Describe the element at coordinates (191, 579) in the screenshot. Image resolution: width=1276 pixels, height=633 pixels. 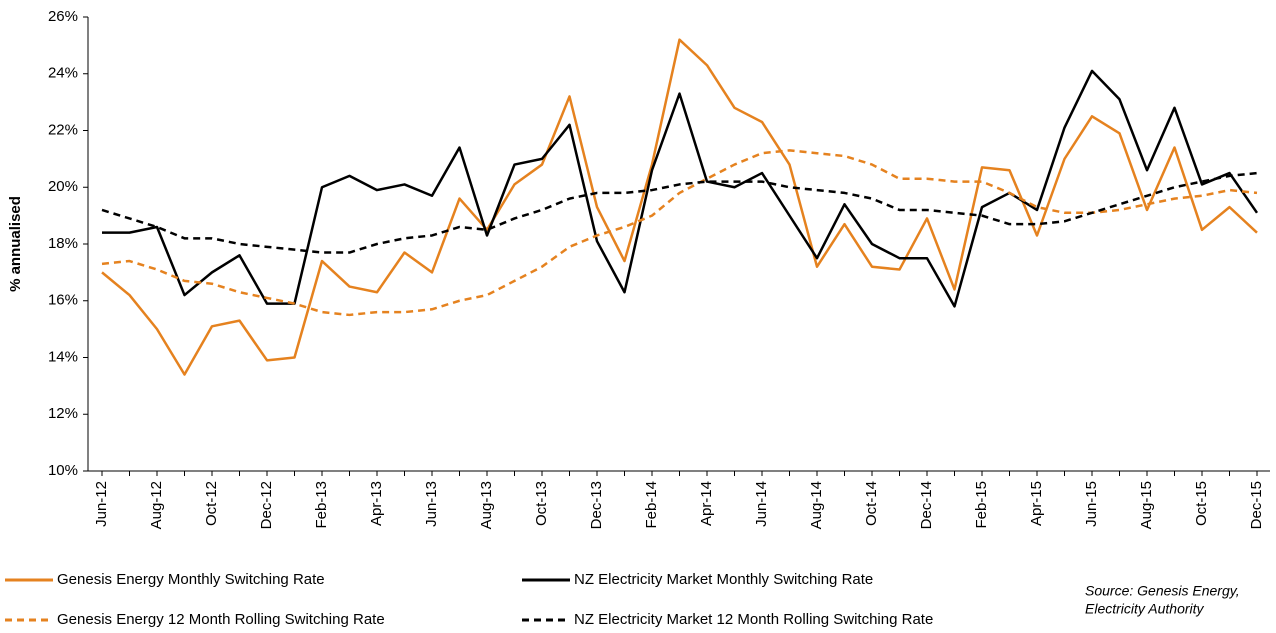
I see `legend-label: Genesis Energy Monthly Switching Rate` at that location.